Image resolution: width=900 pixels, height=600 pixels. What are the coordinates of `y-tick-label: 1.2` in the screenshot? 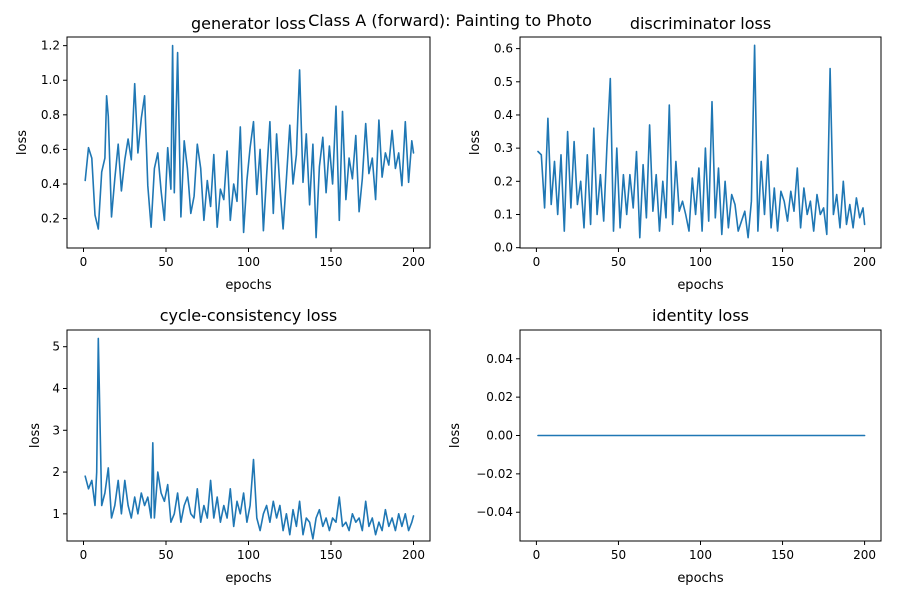 It's located at (50, 46).